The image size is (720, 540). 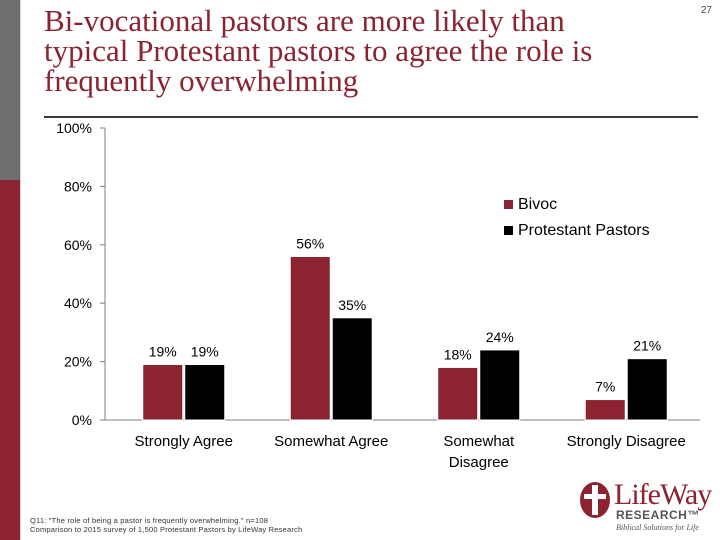 I want to click on y-tick-label: 60%, so click(x=78, y=245).